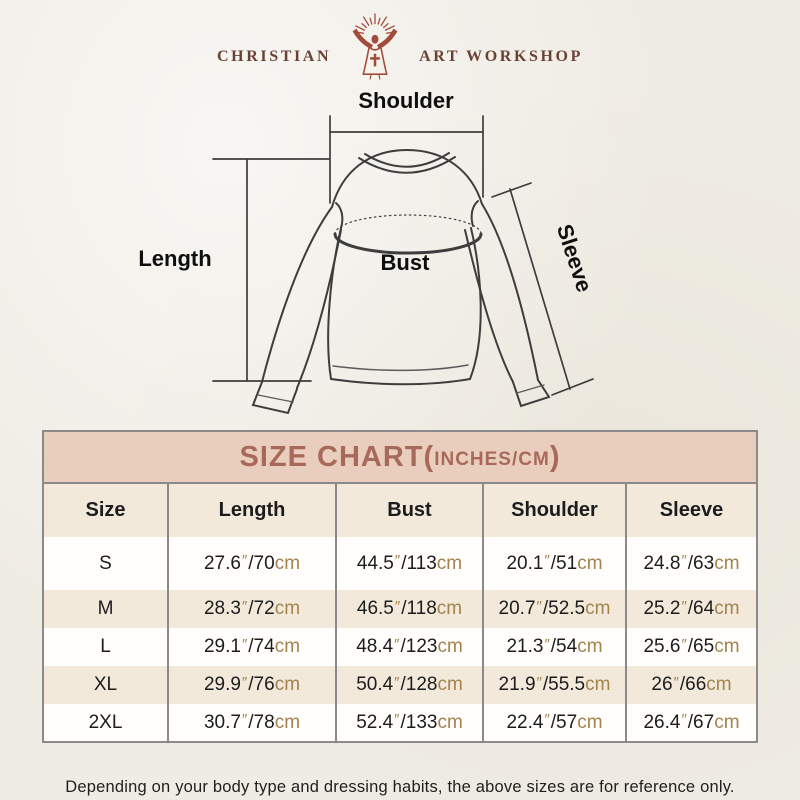  What do you see at coordinates (553, 647) in the screenshot?
I see `shoulder-value: 21.3 ″/54 cm` at bounding box center [553, 647].